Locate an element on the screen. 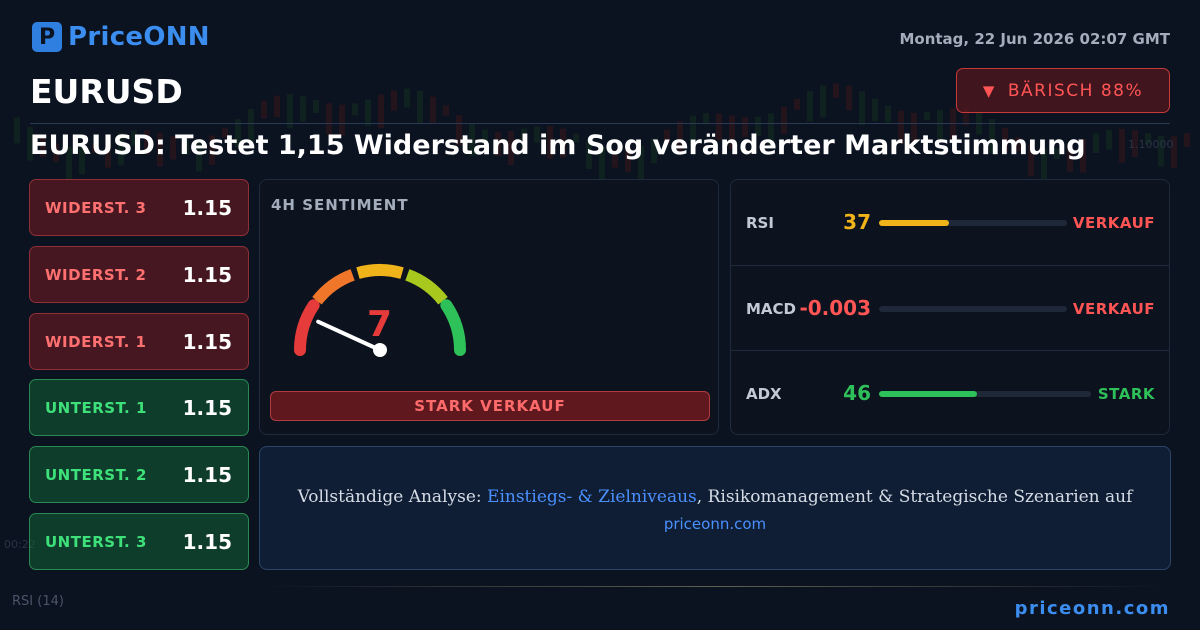 The height and width of the screenshot is (630, 1200). indicator-bar-track is located at coordinates (985, 394).